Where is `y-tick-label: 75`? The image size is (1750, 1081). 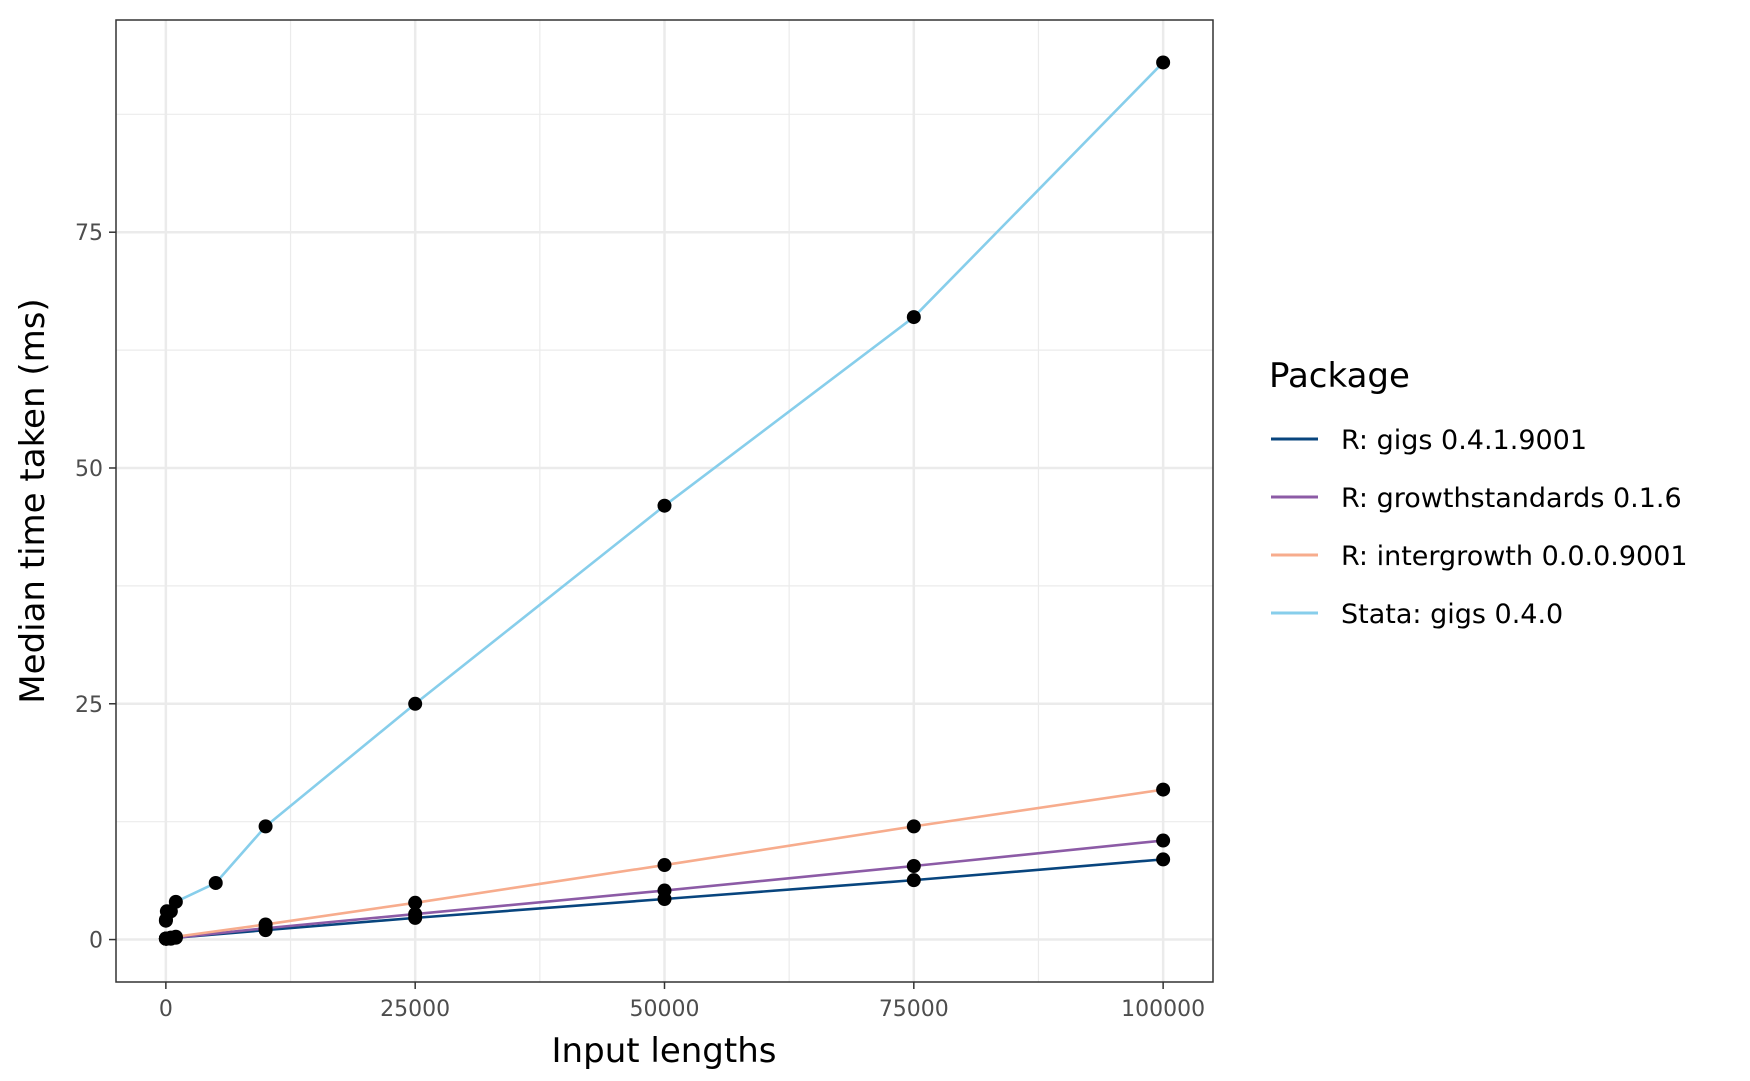 y-tick-label: 75 is located at coordinates (89, 233).